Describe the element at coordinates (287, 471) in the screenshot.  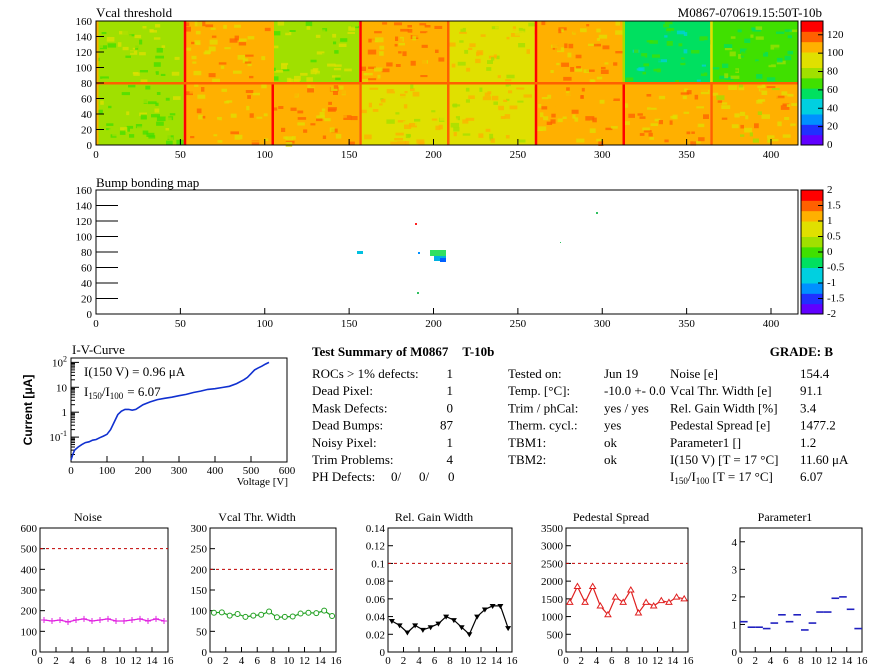
I see `iv-x-tick-label: 600` at that location.